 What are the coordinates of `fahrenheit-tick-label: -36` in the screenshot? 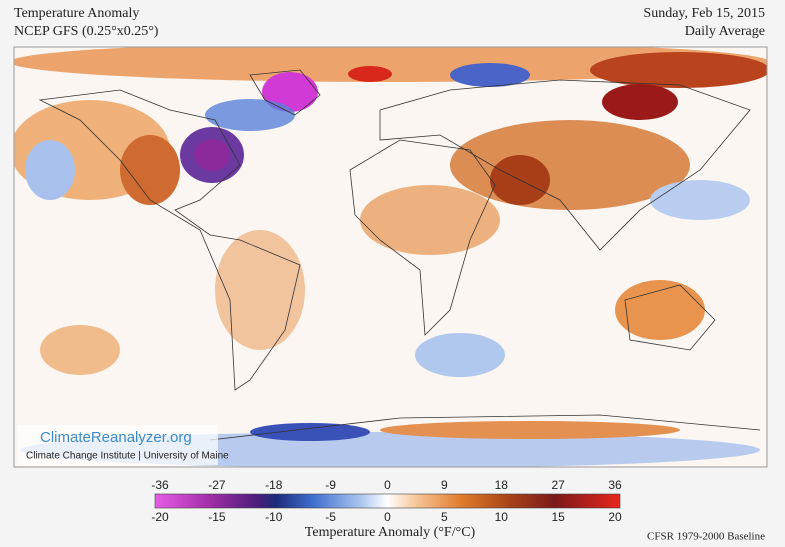 It's located at (160, 485).